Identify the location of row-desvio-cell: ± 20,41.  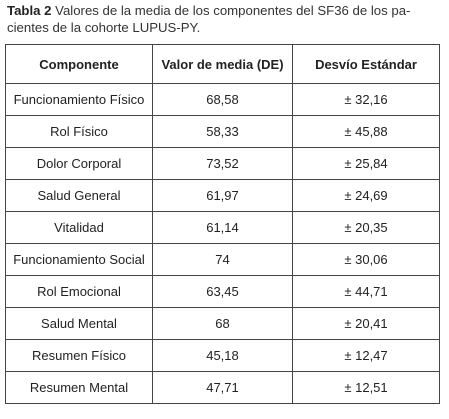
(366, 323).